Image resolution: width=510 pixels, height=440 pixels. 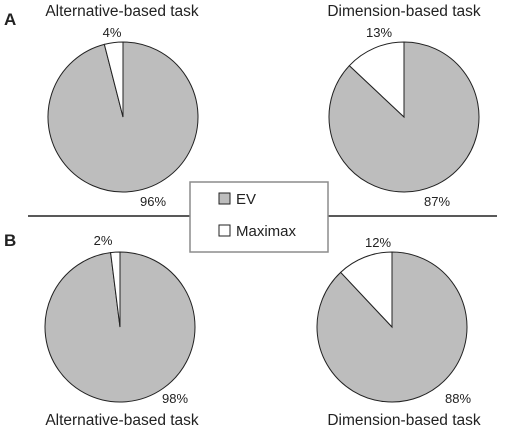 I want to click on chart-title-b-dimension: Dimension-based task, so click(x=404, y=420).